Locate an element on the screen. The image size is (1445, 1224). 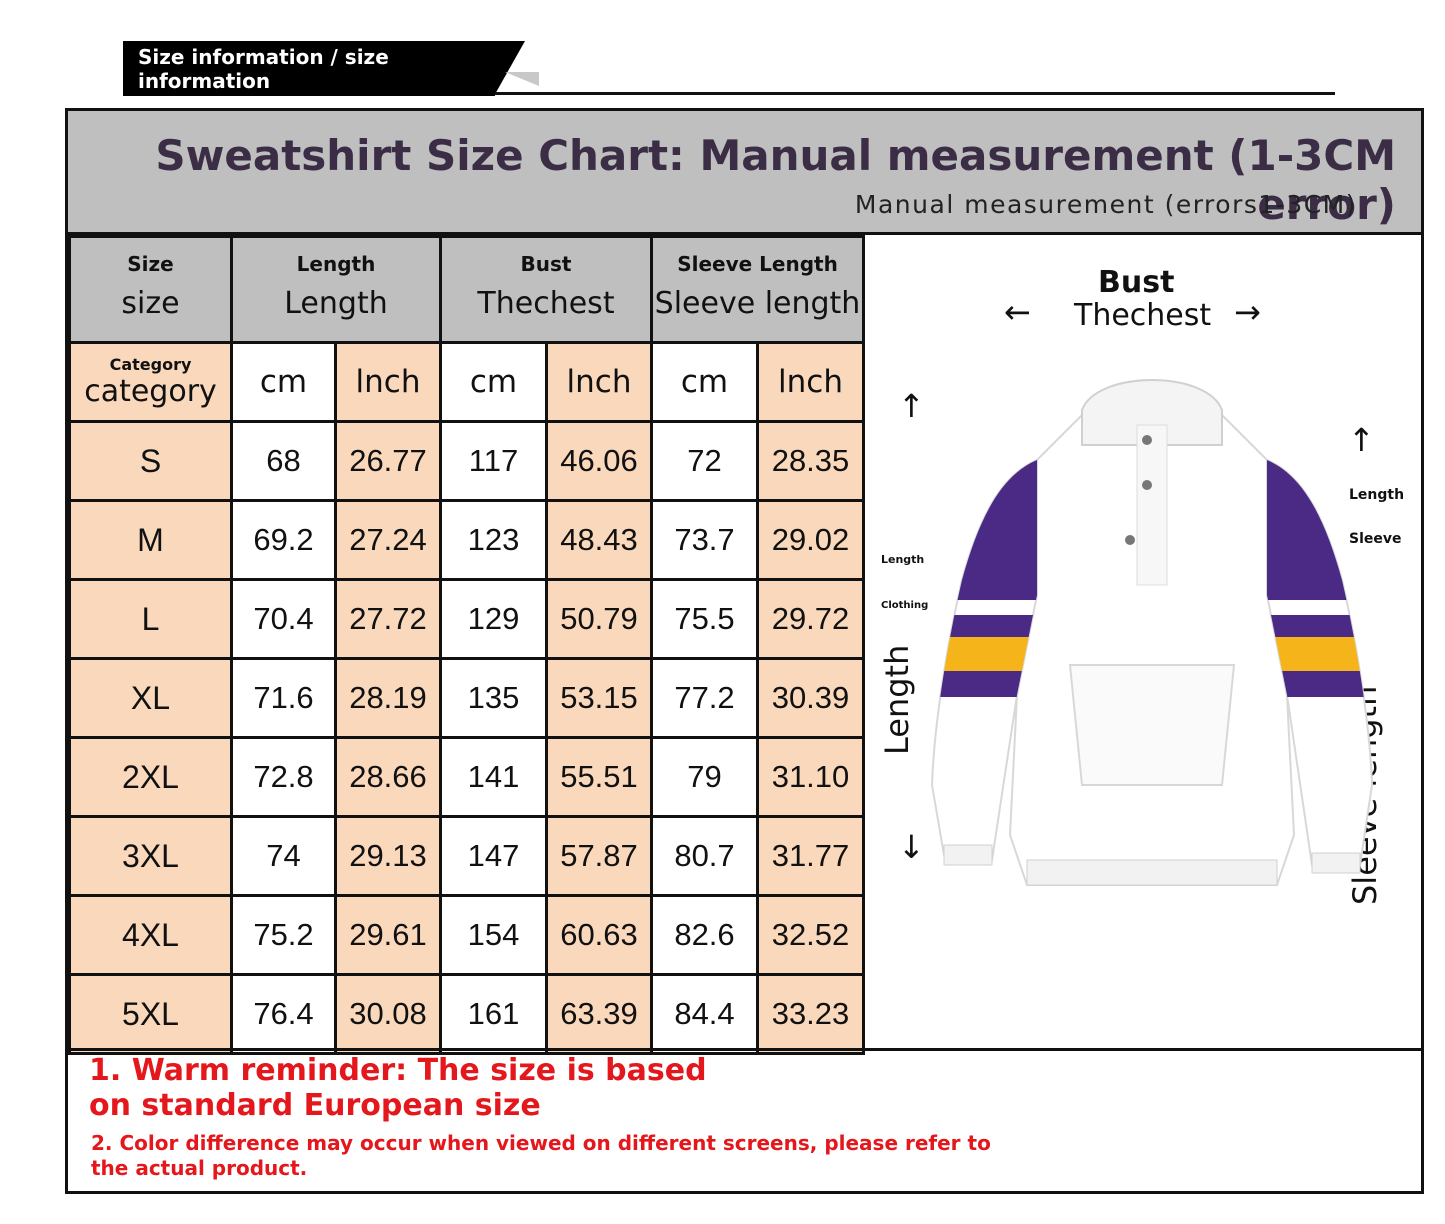
header-length-bottom: Length is located at coordinates (336, 303).